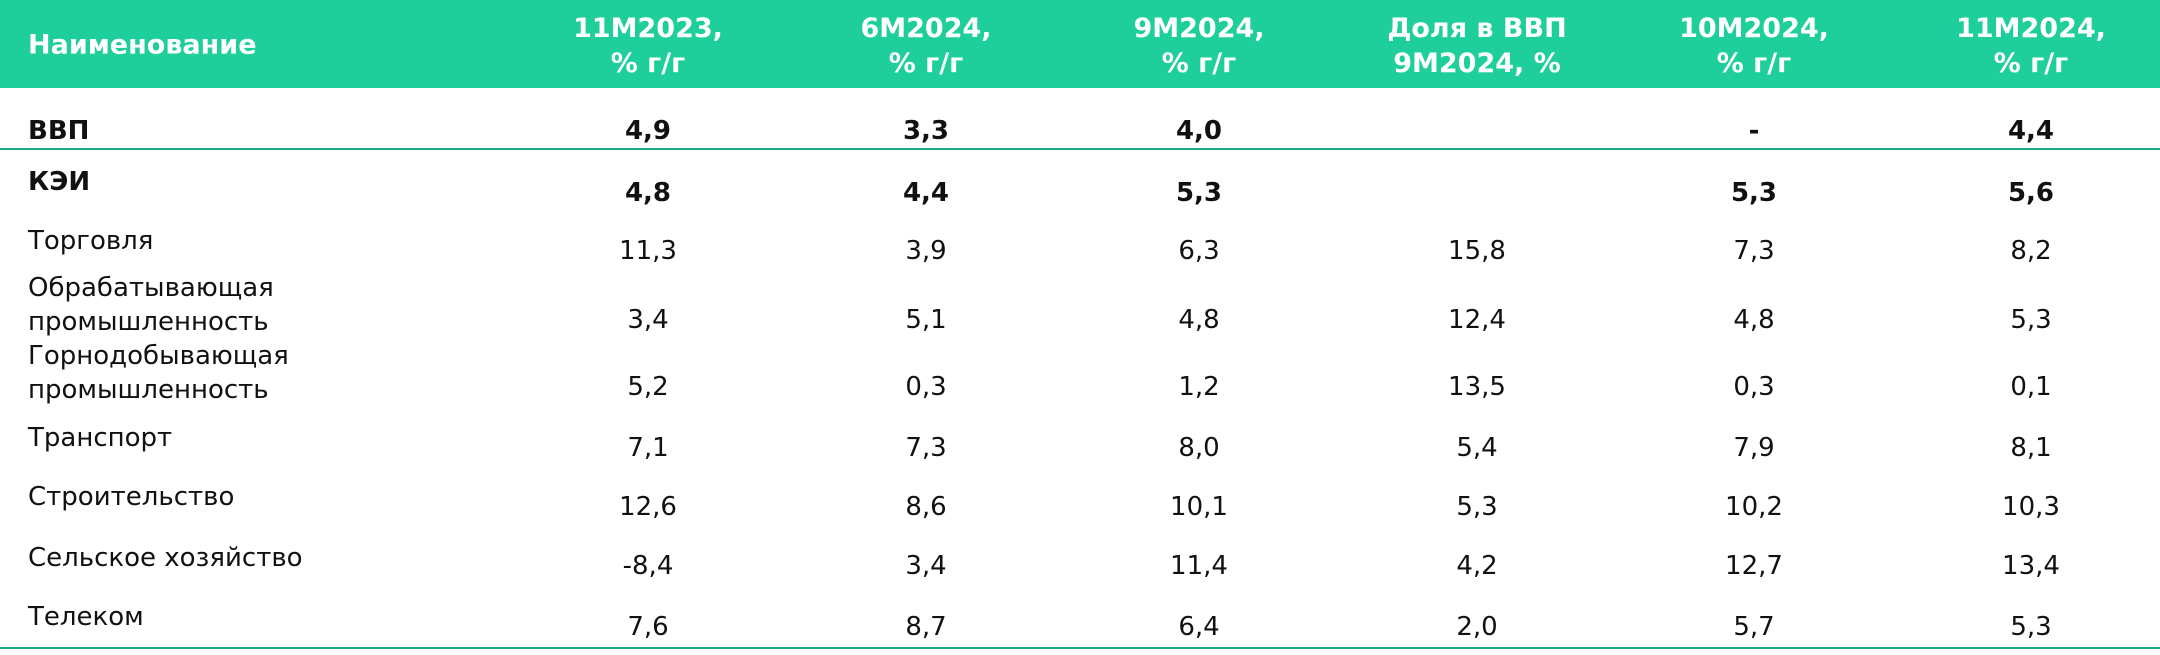 The image size is (2160, 655). I want to click on cell-value: 5,1, so click(926, 320).